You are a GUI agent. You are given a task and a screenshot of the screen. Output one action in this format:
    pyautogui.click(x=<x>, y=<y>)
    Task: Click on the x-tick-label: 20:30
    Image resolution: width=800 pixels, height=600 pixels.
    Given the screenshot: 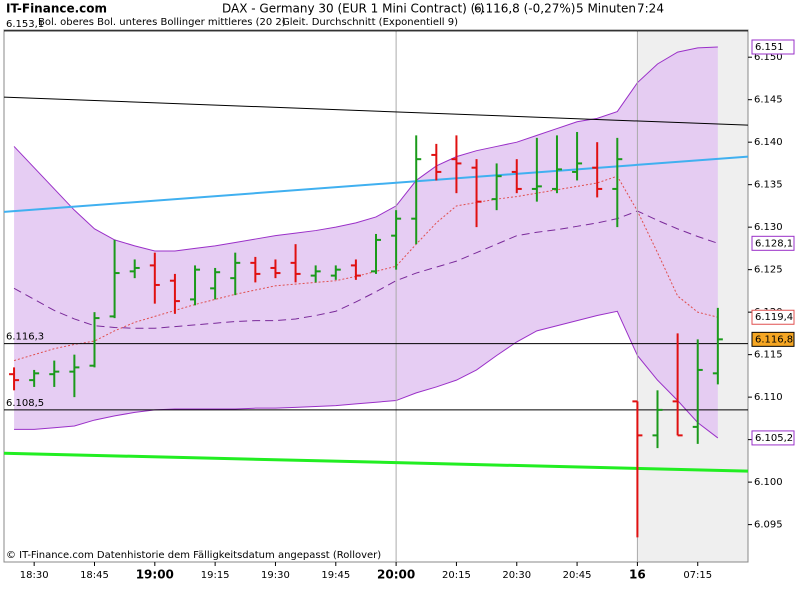 What is the action you would take?
    pyautogui.click(x=516, y=575)
    